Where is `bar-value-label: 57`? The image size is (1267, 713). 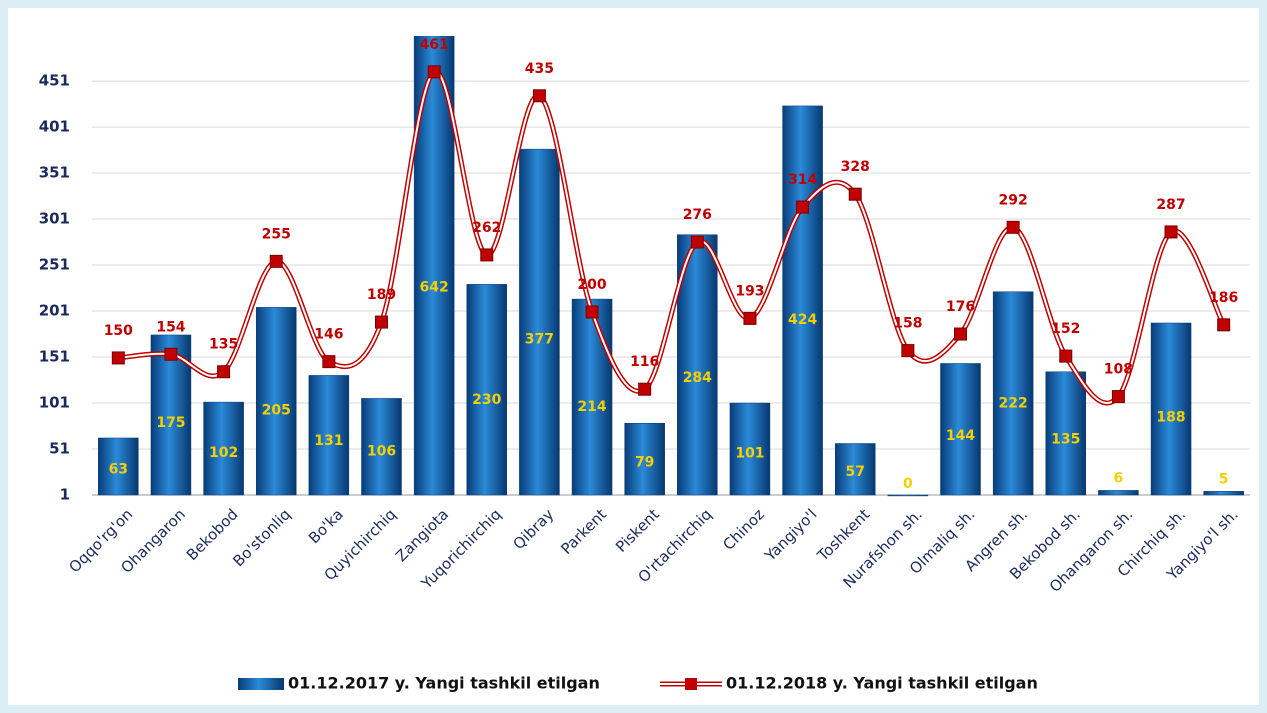
bar-value-label: 57 is located at coordinates (854, 472).